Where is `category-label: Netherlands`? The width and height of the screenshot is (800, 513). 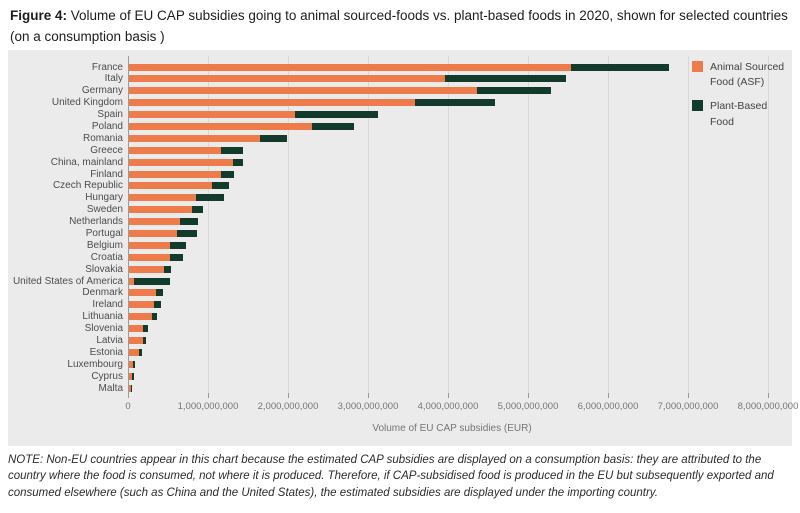 category-label: Netherlands is located at coordinates (96, 222).